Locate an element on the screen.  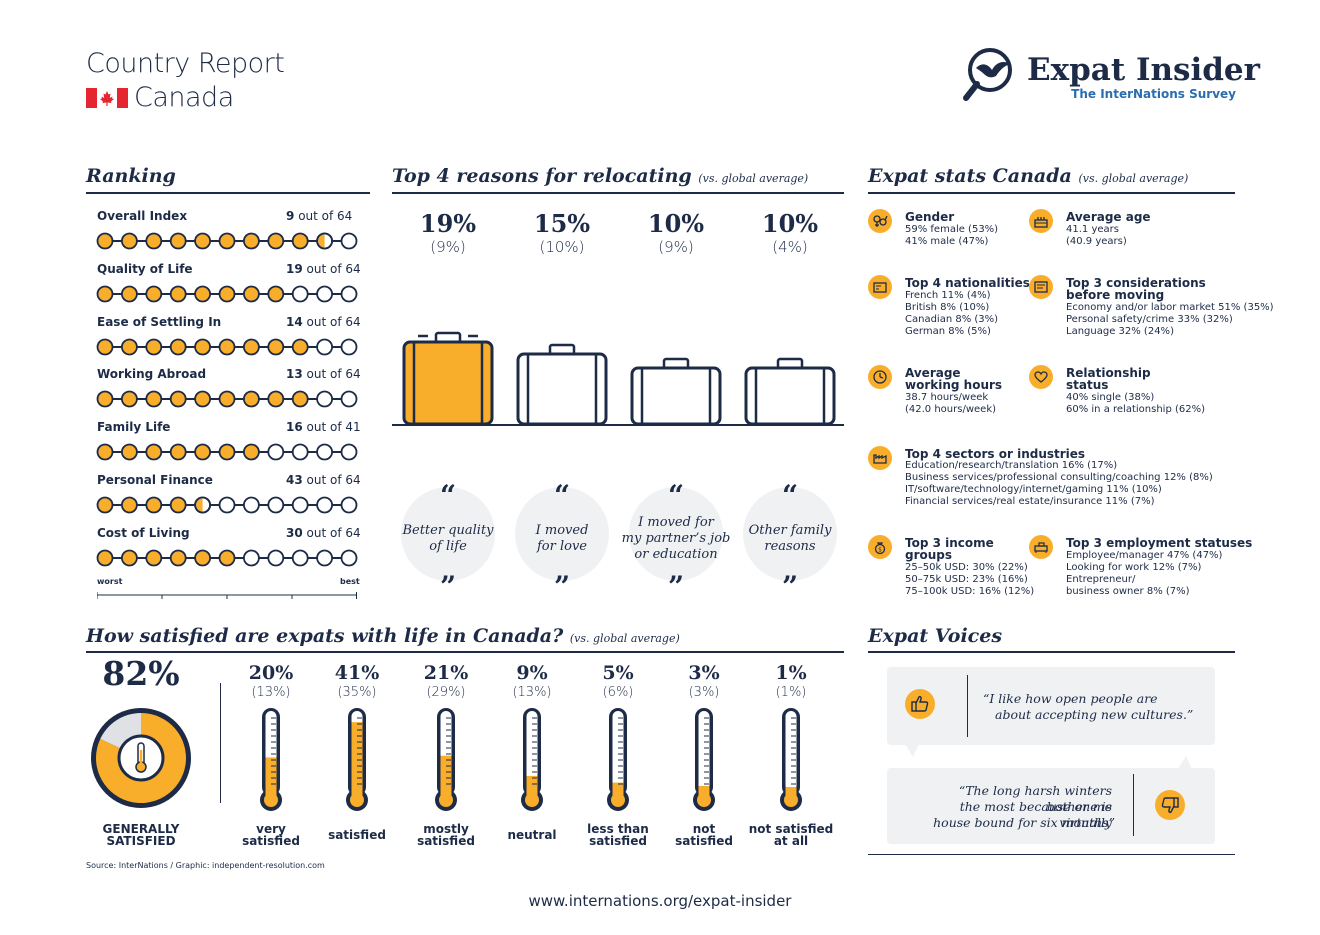
footer-url: www.internations.org/expat-insider is located at coordinates (660, 901).